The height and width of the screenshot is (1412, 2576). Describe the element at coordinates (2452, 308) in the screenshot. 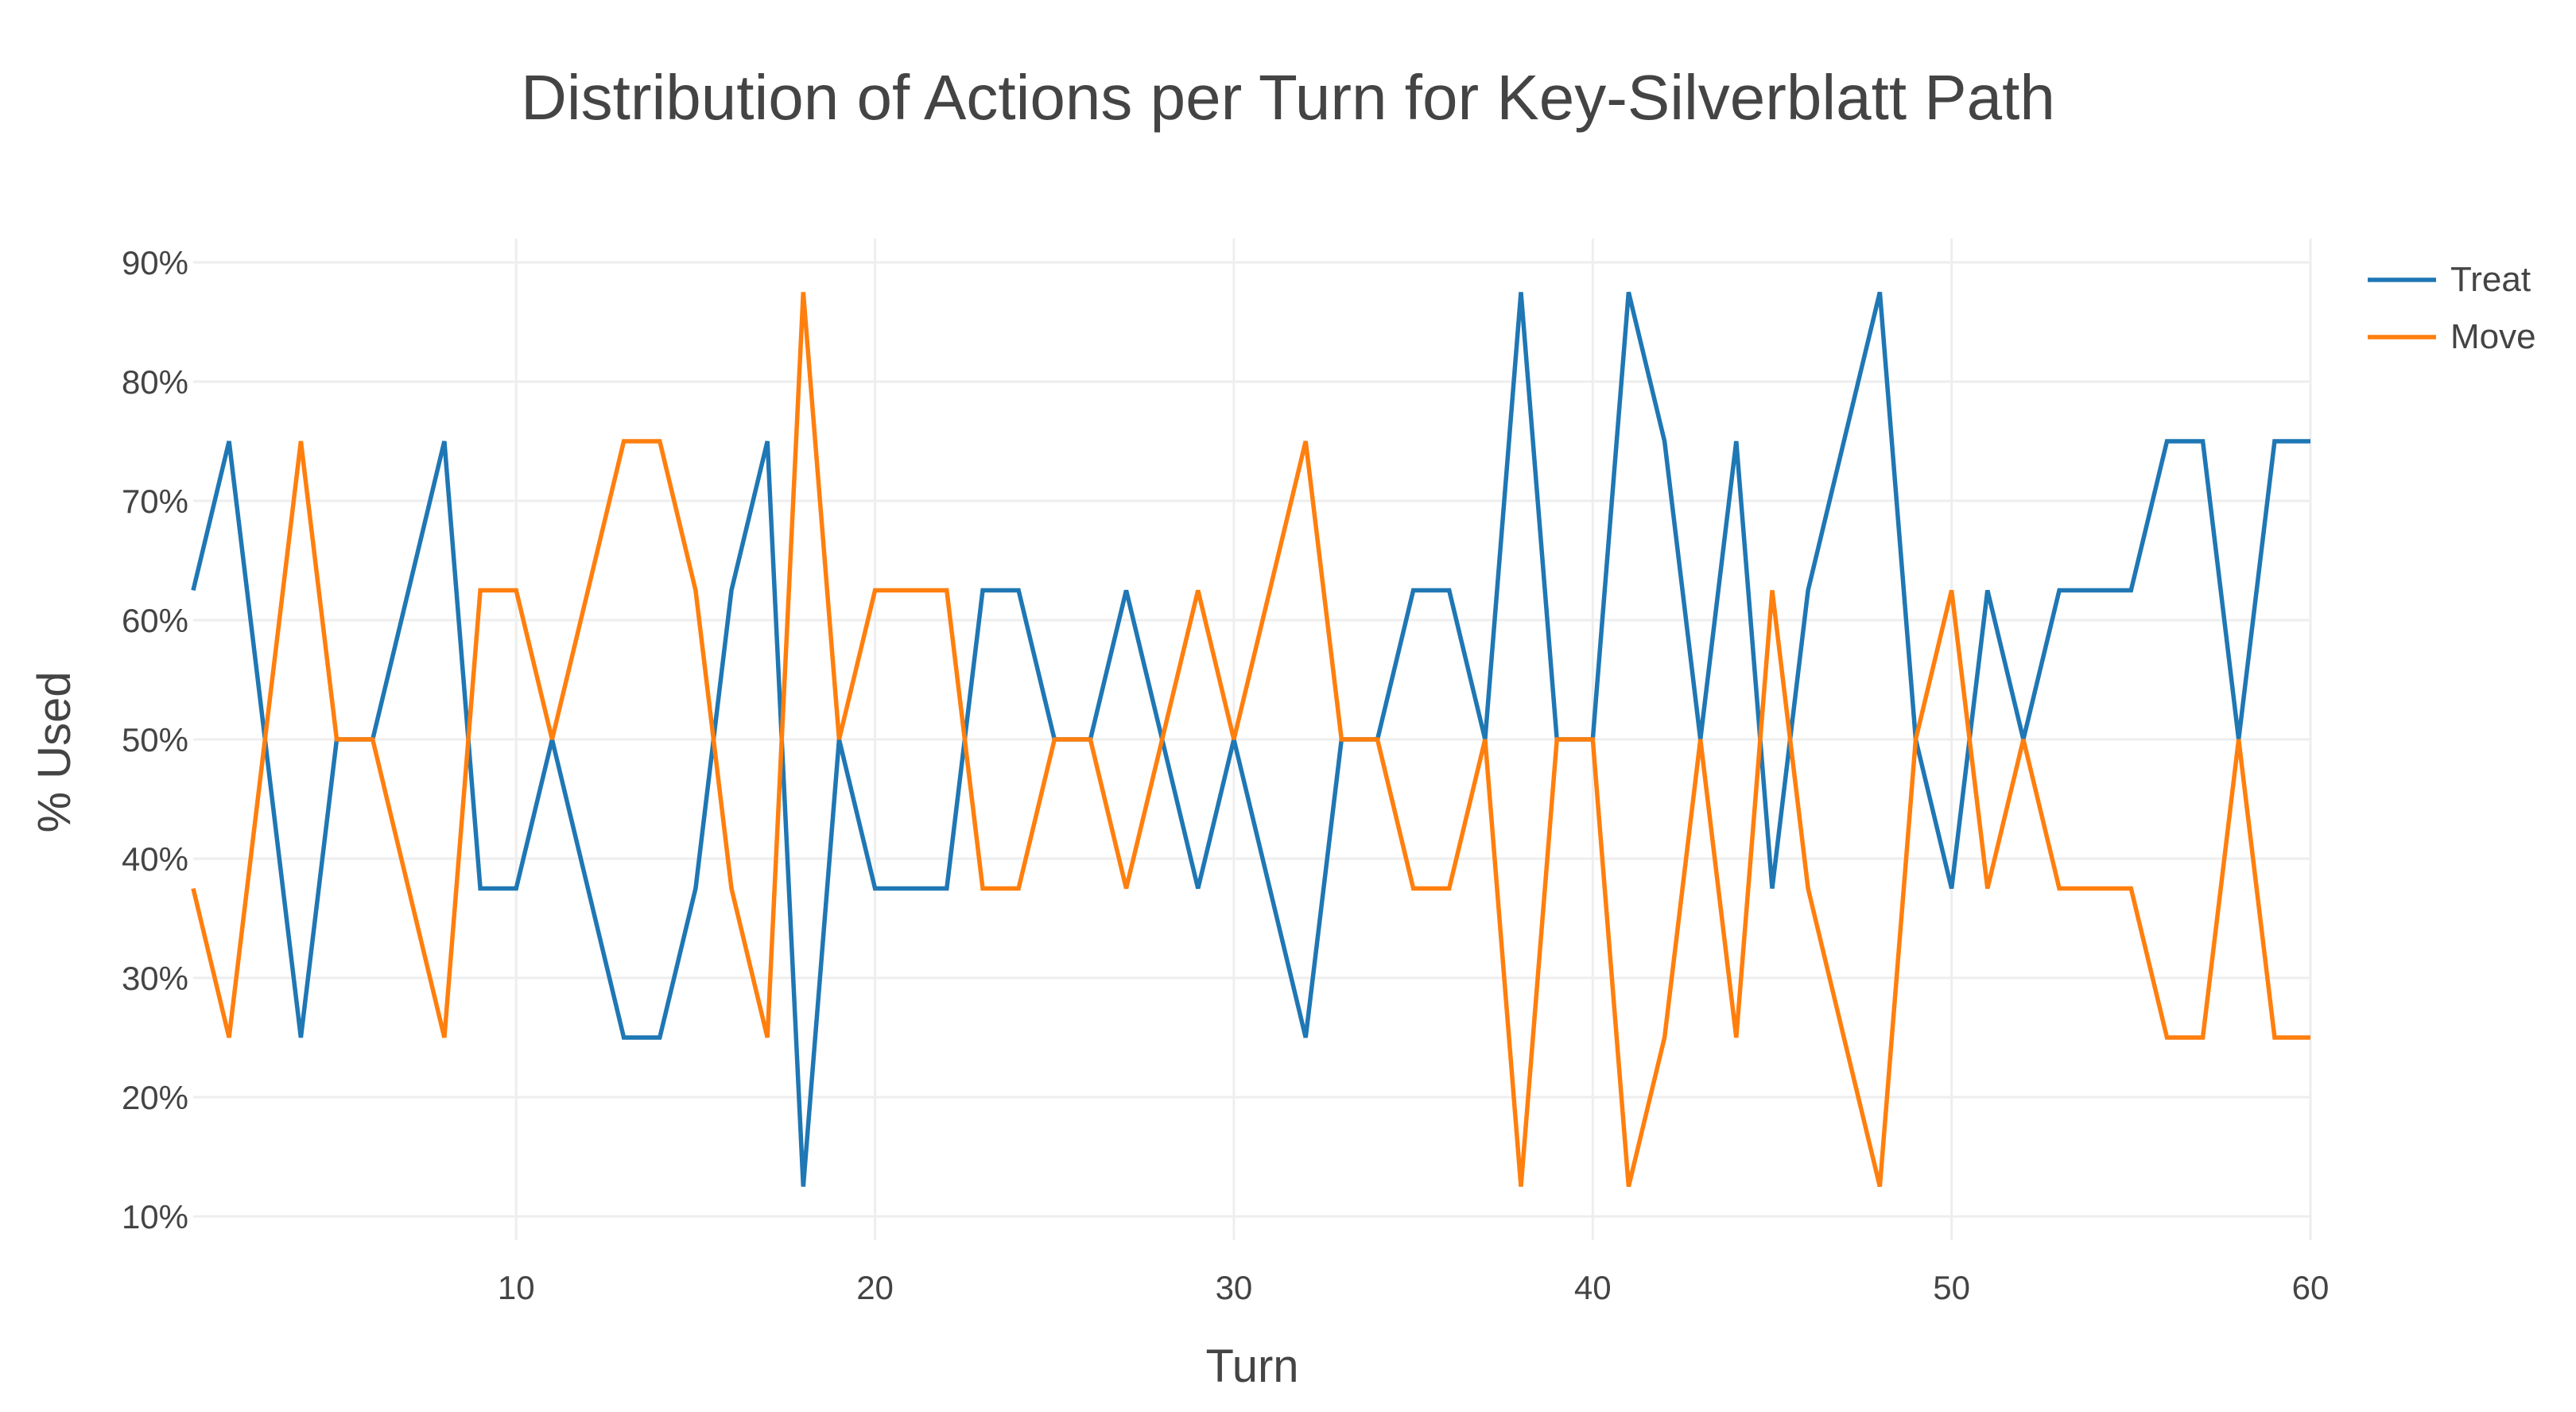

I see `legend: Treat Move` at that location.